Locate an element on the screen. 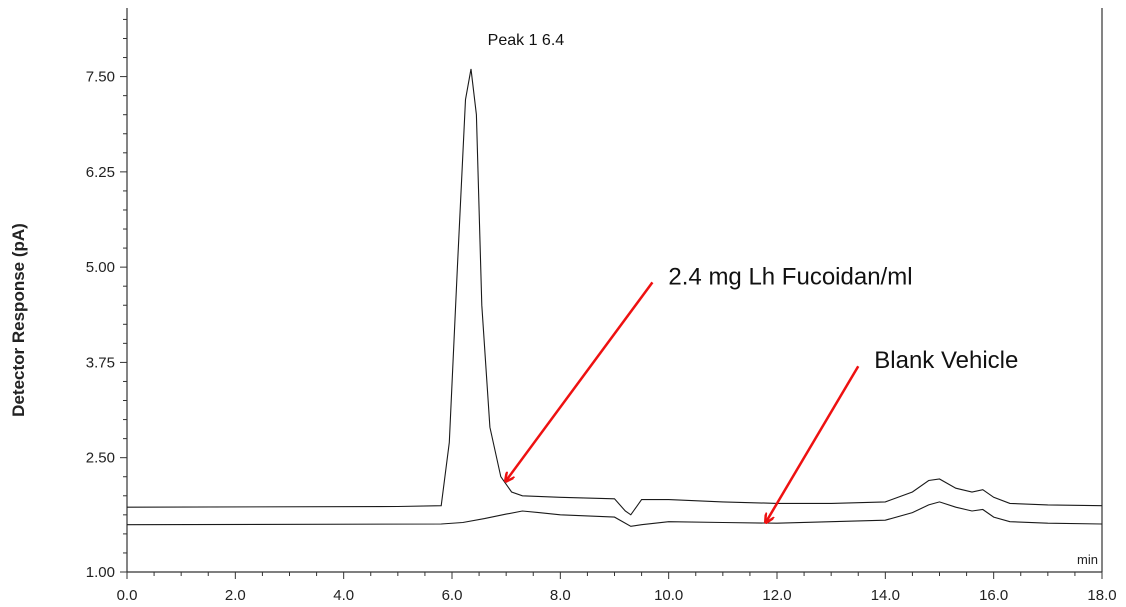 Image resolution: width=1126 pixels, height=607 pixels. peak-label: Peak 1 6.4 is located at coordinates (526, 40).